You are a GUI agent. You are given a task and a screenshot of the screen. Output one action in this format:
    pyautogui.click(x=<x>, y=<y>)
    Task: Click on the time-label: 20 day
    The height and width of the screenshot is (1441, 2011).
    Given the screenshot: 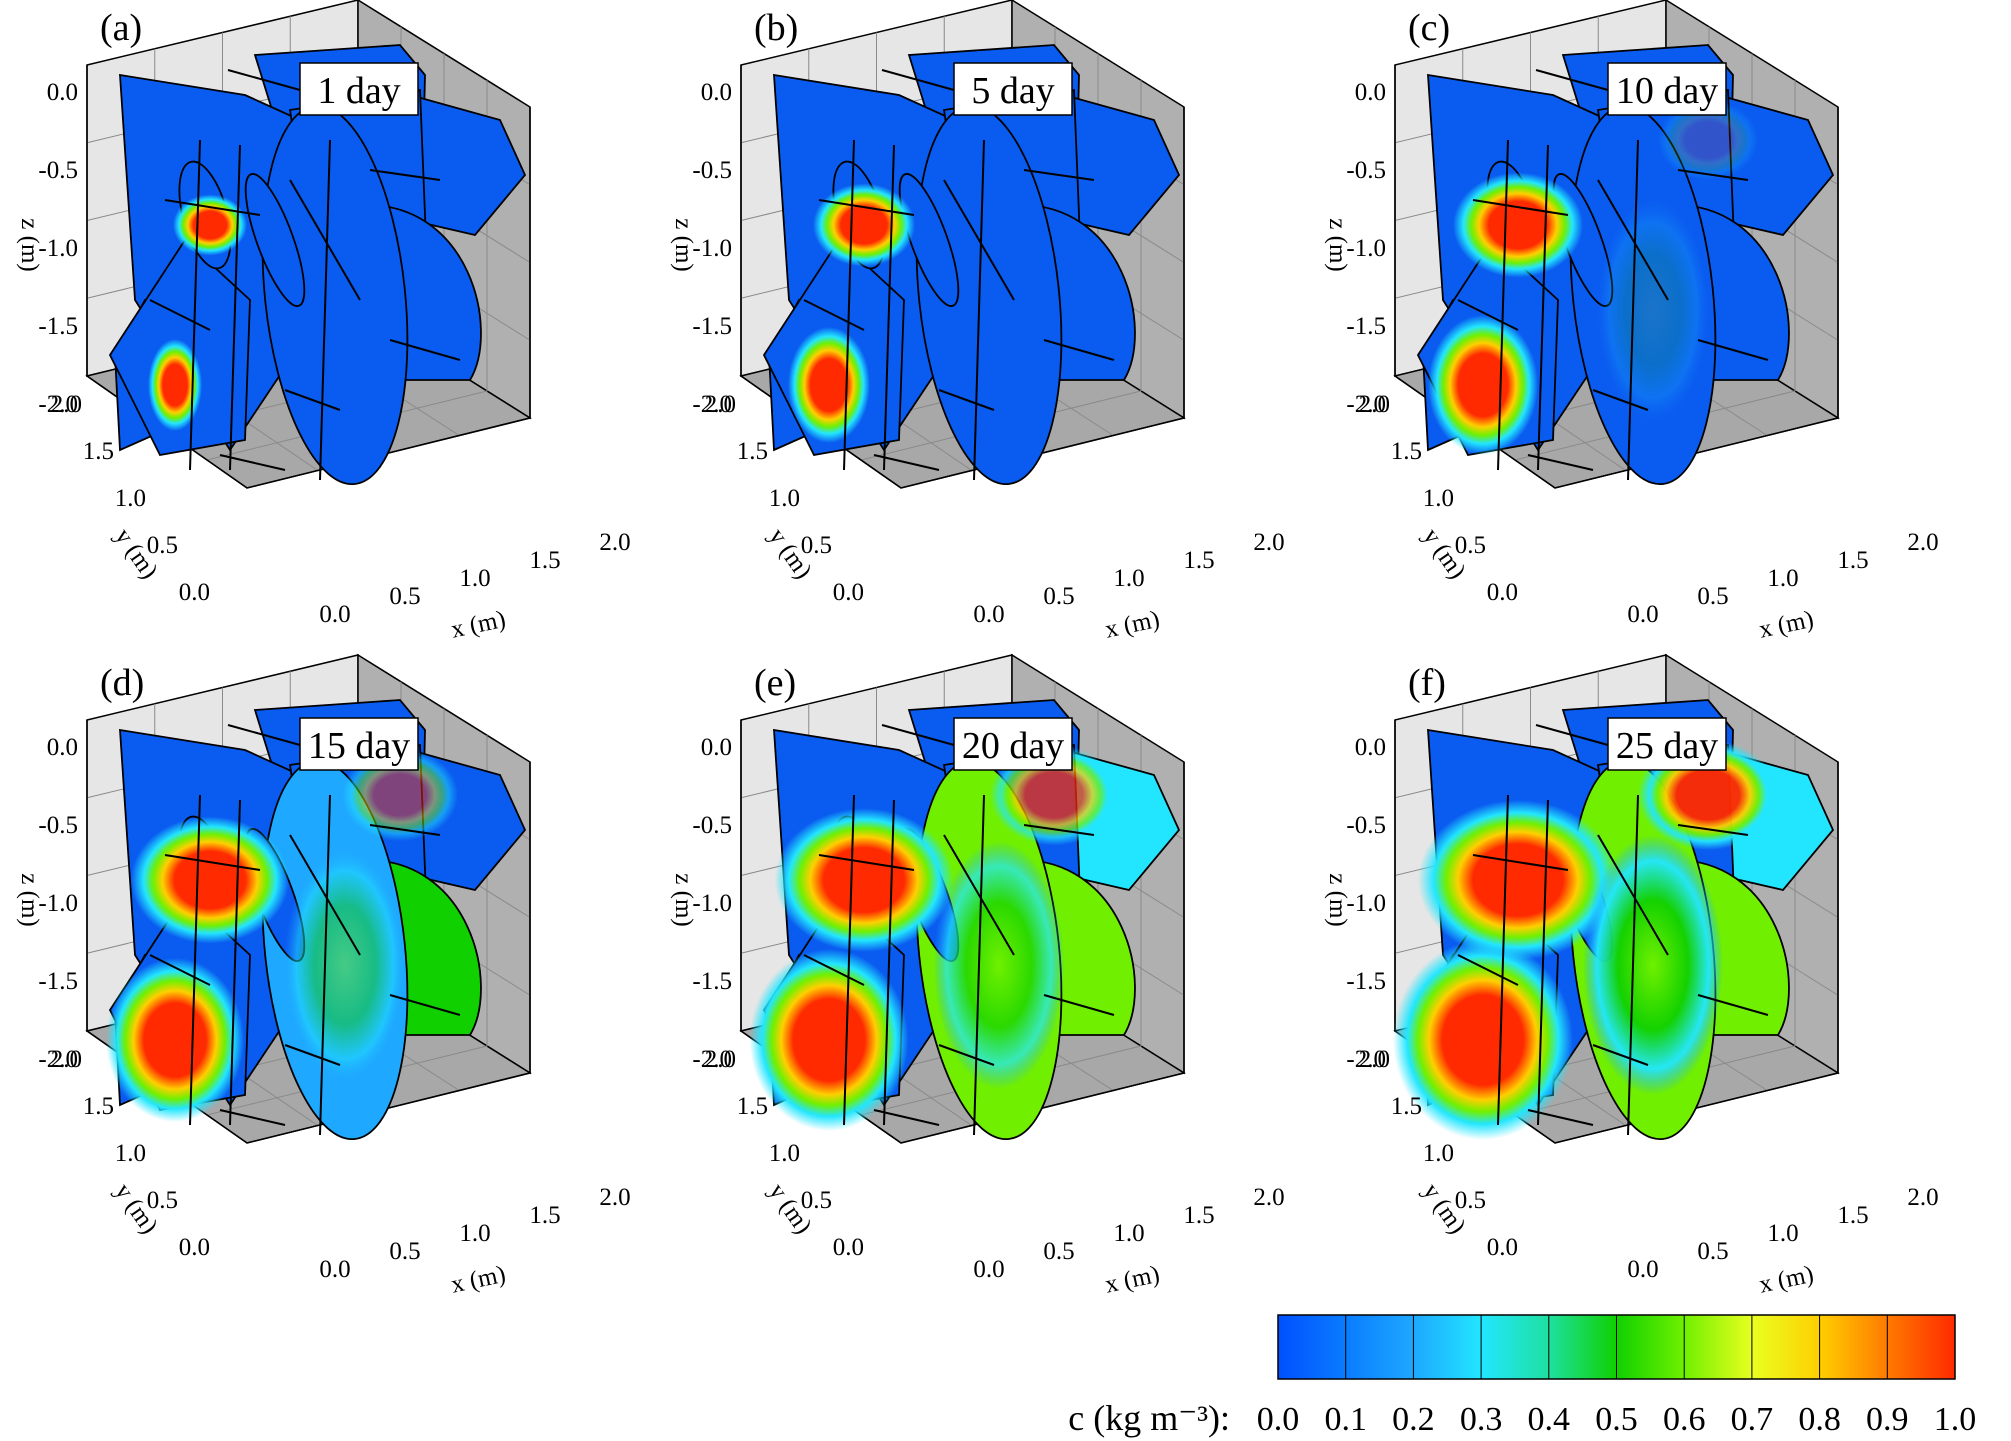 What is the action you would take?
    pyautogui.click(x=1013, y=746)
    